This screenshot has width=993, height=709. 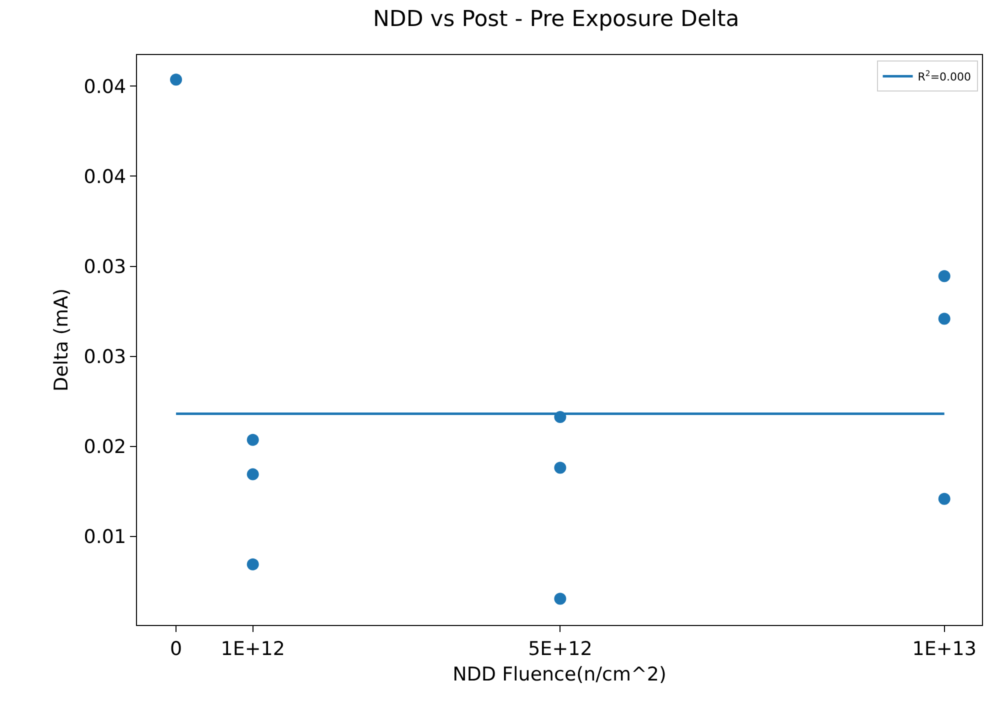 What do you see at coordinates (61, 340) in the screenshot?
I see `y-axis-title: Delta (mA)` at bounding box center [61, 340].